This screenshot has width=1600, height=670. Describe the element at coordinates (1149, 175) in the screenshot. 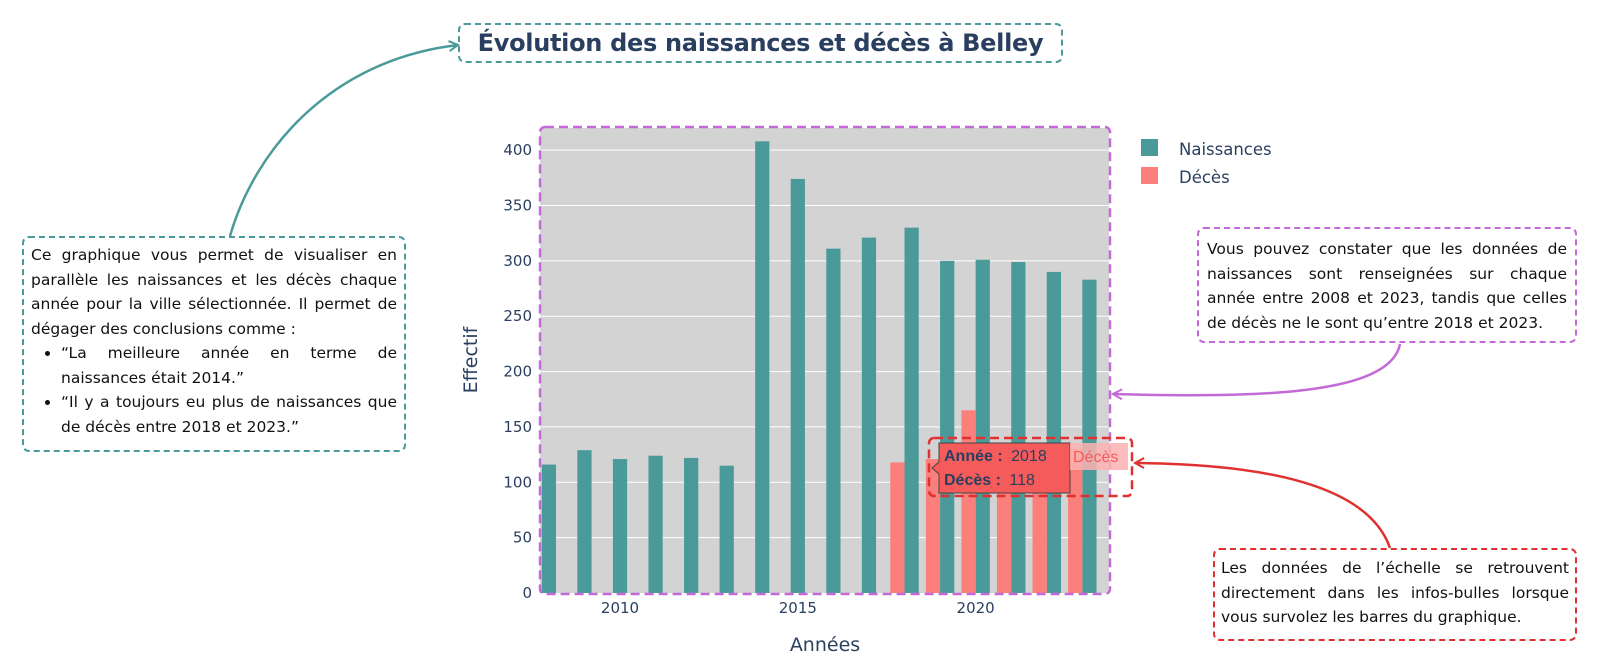

I see `legend-swatch-deces` at that location.